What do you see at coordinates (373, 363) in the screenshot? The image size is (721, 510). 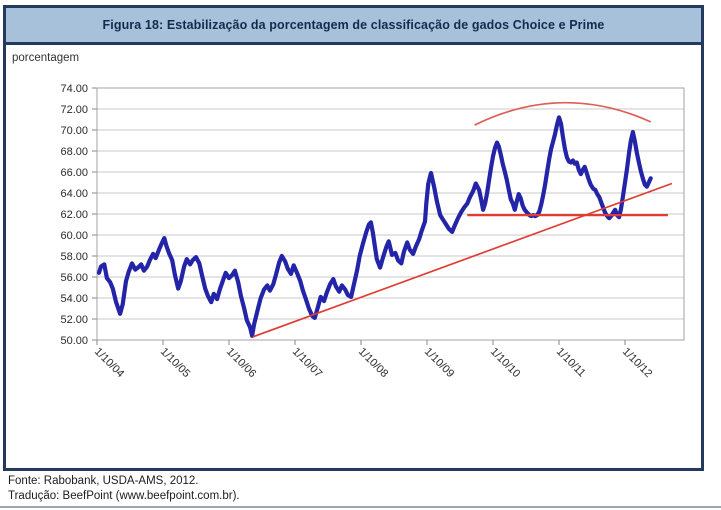 I see `x-tick-label: 1/10/08` at bounding box center [373, 363].